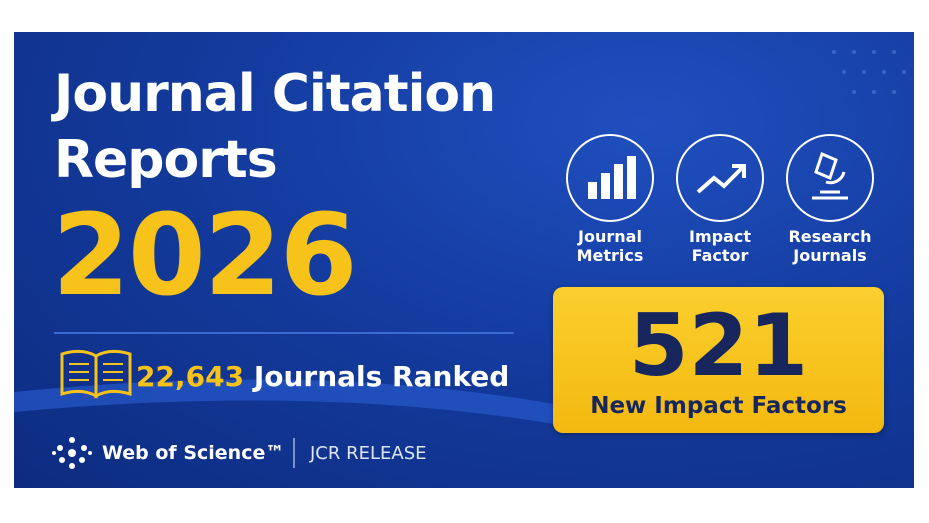  Describe the element at coordinates (166, 160) in the screenshot. I see `title-line: Reports` at that location.